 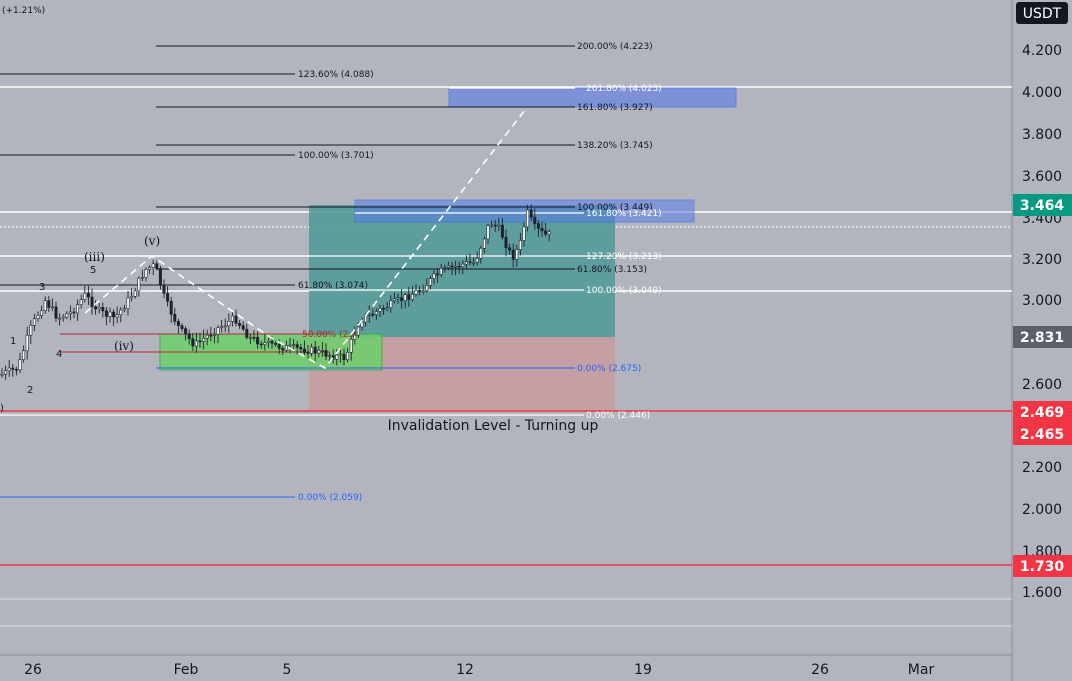 I want to click on y-tick-label: 3.000, so click(x=1042, y=301).